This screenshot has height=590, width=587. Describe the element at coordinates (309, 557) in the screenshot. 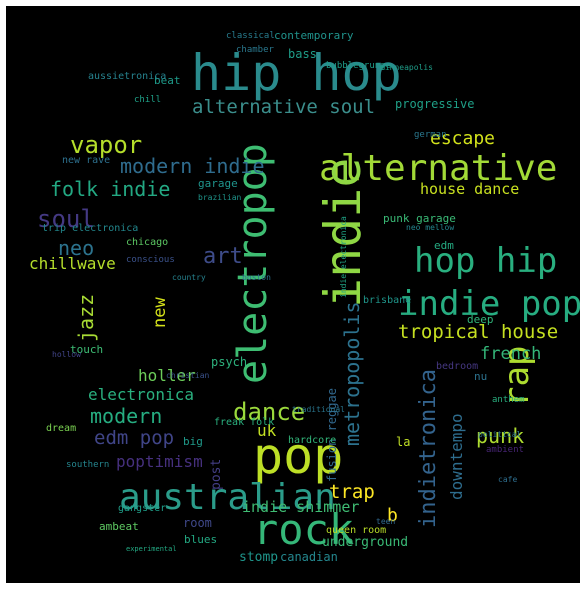

I see `word-canadian: canadian` at that location.